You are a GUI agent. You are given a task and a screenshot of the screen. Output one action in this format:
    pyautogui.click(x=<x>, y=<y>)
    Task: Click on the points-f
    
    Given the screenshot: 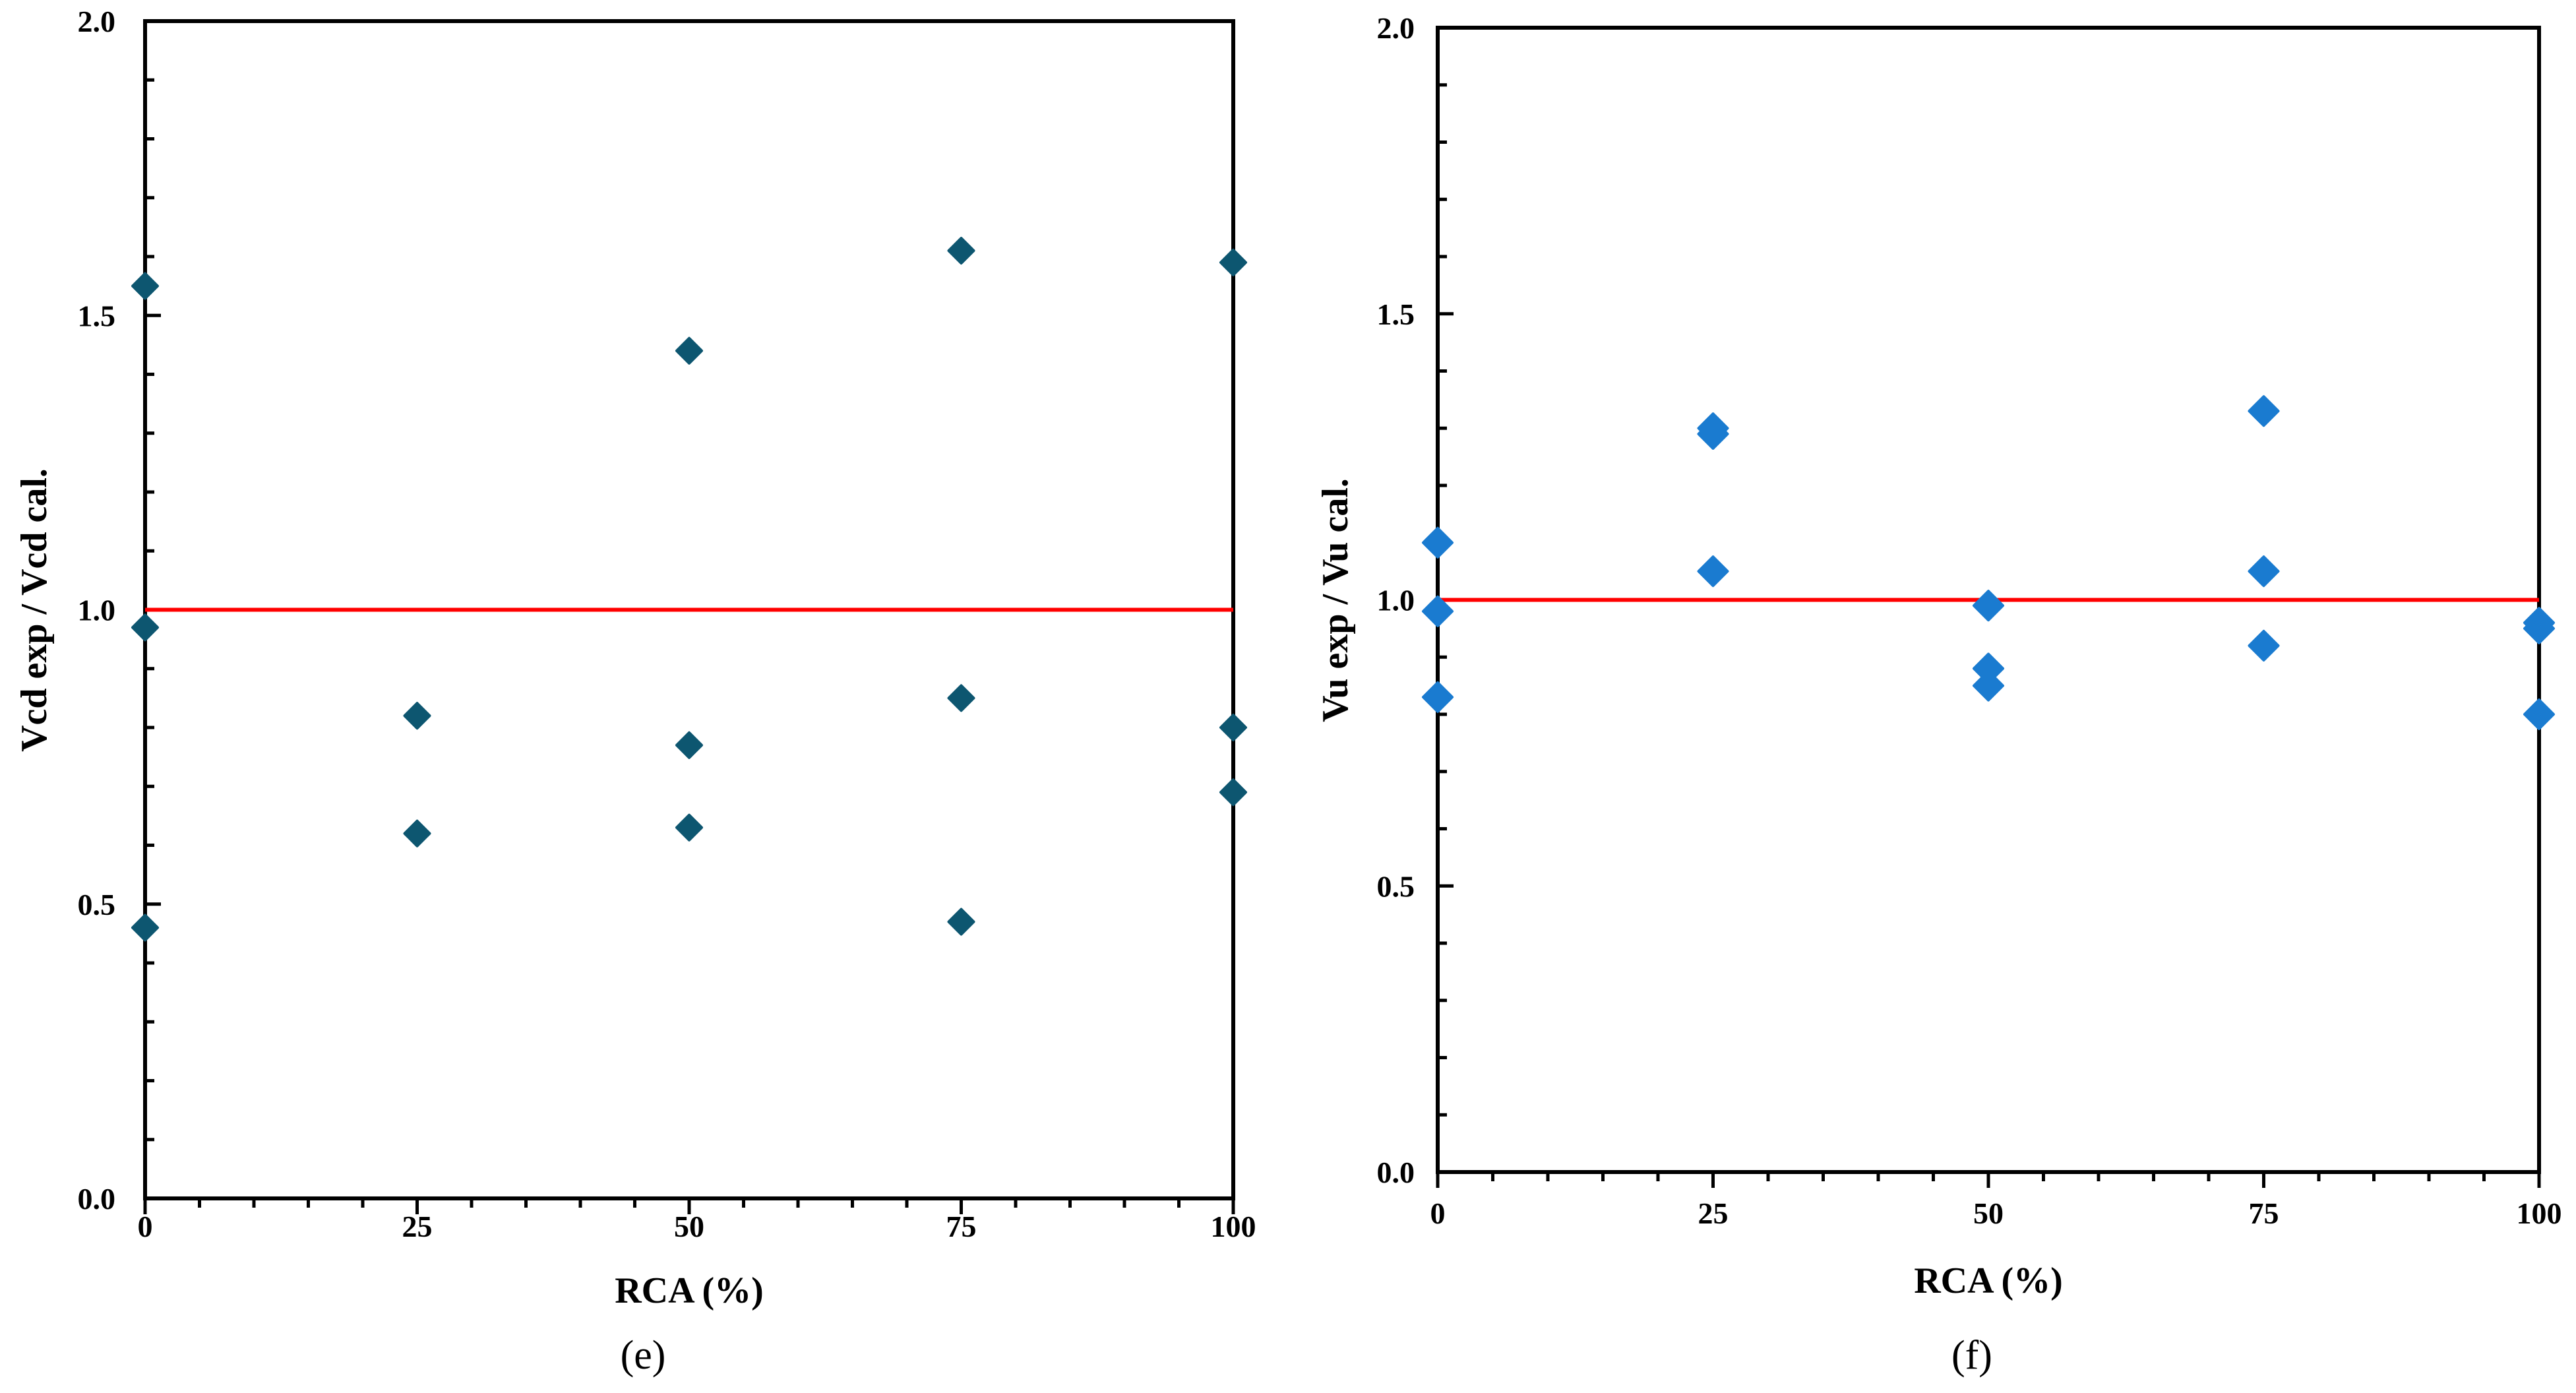 What is the action you would take?
    pyautogui.click(x=1988, y=562)
    